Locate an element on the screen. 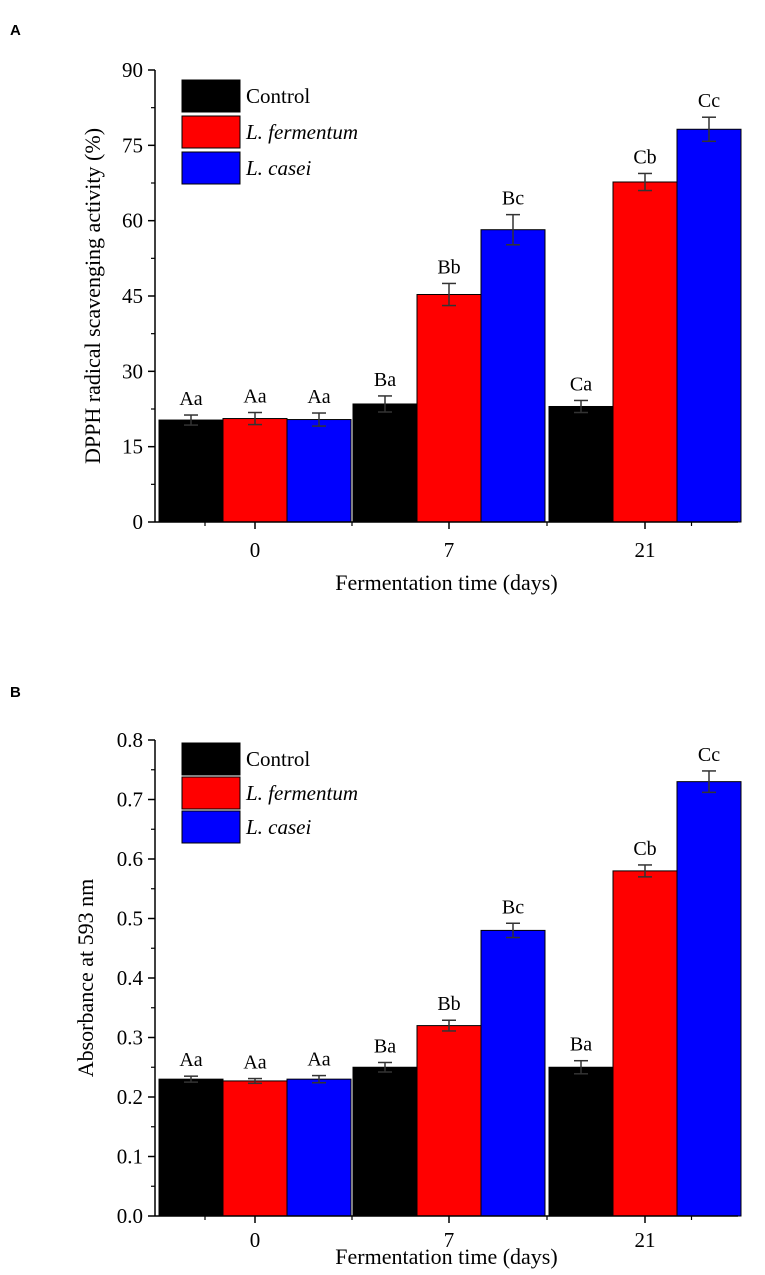 The width and height of the screenshot is (765, 1275). y-tick-label: 75 is located at coordinates (132, 145).